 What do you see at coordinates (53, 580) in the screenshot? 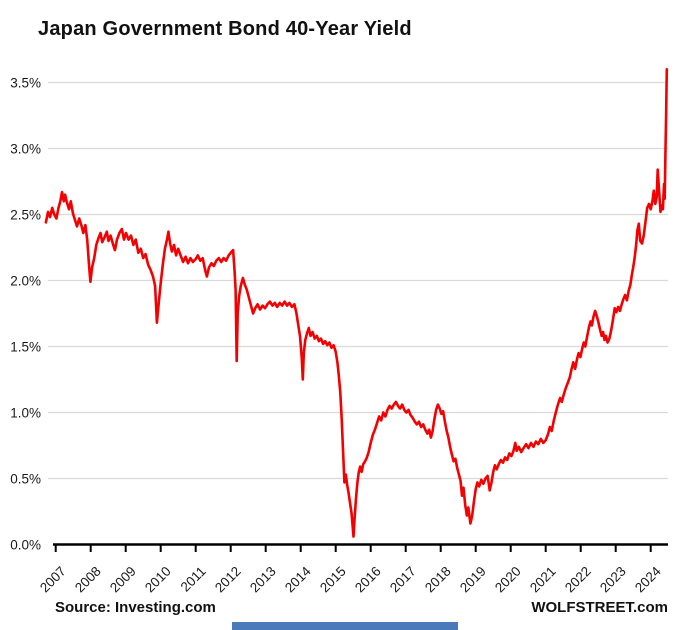
I see `x-tick-label: 2007` at bounding box center [53, 580].